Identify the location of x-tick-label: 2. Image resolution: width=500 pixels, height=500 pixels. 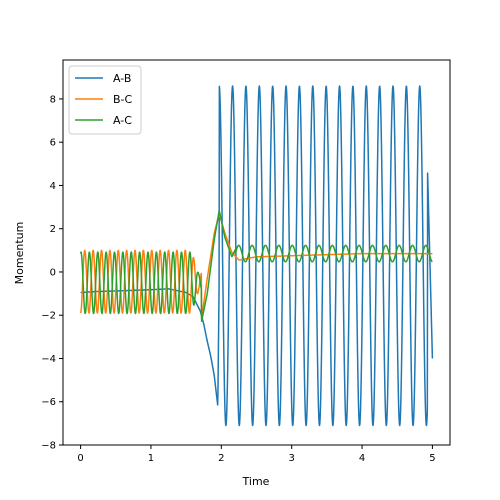
(221, 458).